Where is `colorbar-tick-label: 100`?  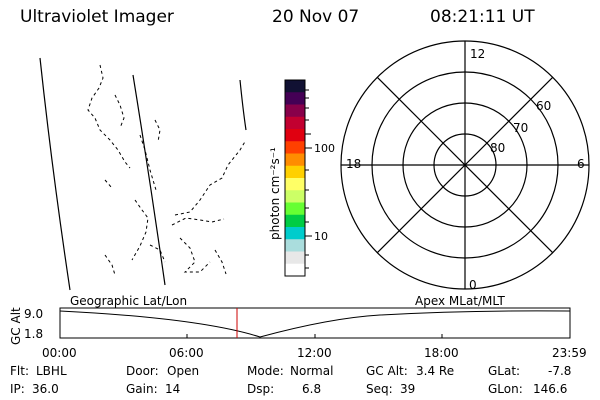 colorbar-tick-label: 100 is located at coordinates (324, 148).